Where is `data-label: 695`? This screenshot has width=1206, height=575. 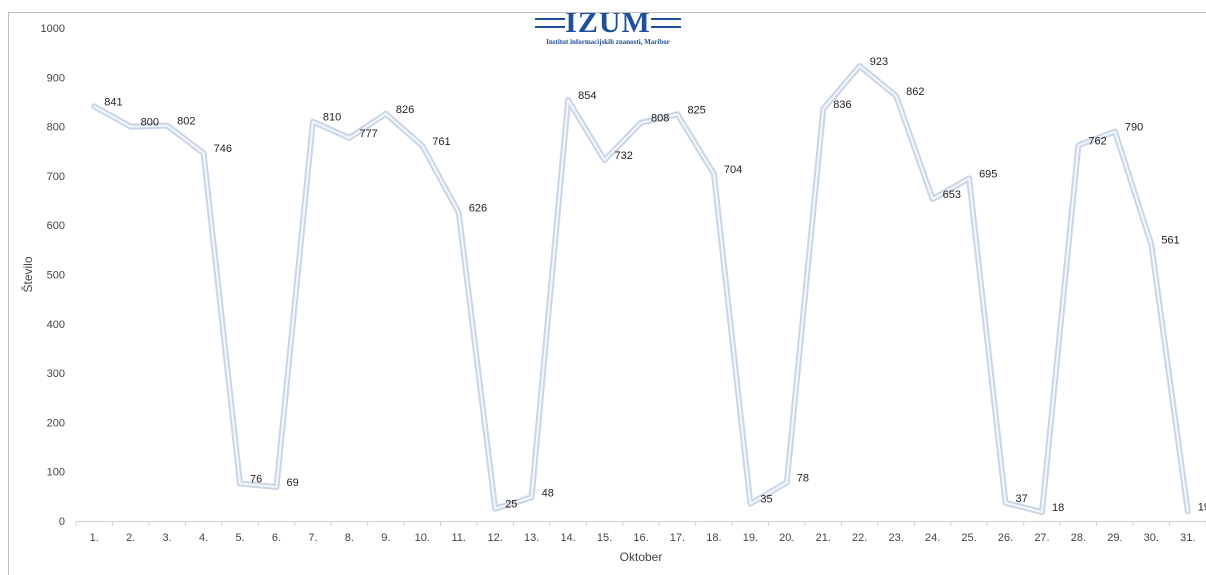 data-label: 695 is located at coordinates (988, 174).